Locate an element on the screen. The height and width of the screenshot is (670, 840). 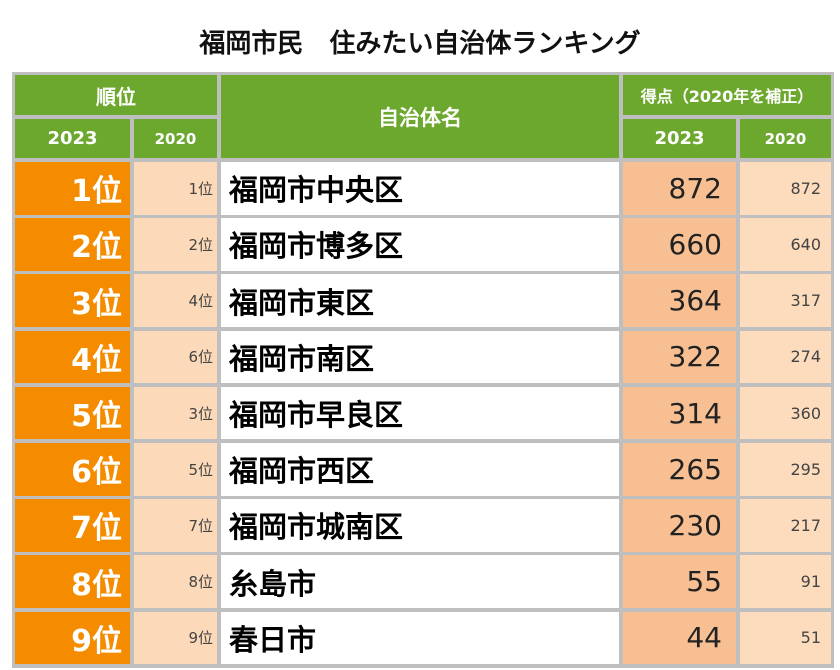
score-2023-cell: 314 is located at coordinates (679, 413).